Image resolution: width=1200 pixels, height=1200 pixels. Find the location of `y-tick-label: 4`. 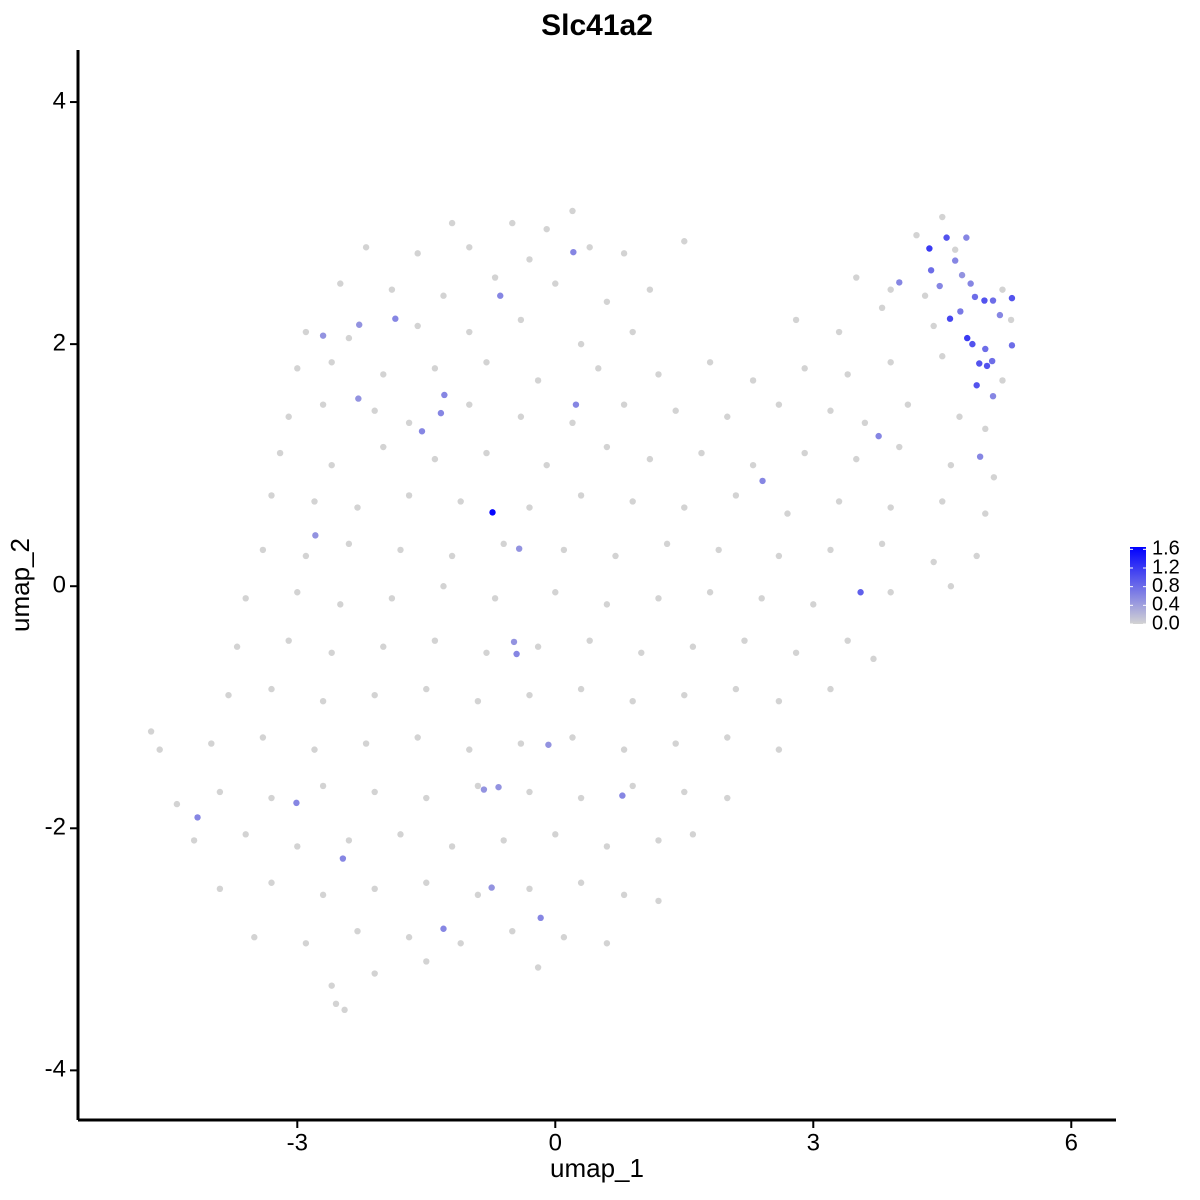

y-tick-label: 4 is located at coordinates (59, 100).